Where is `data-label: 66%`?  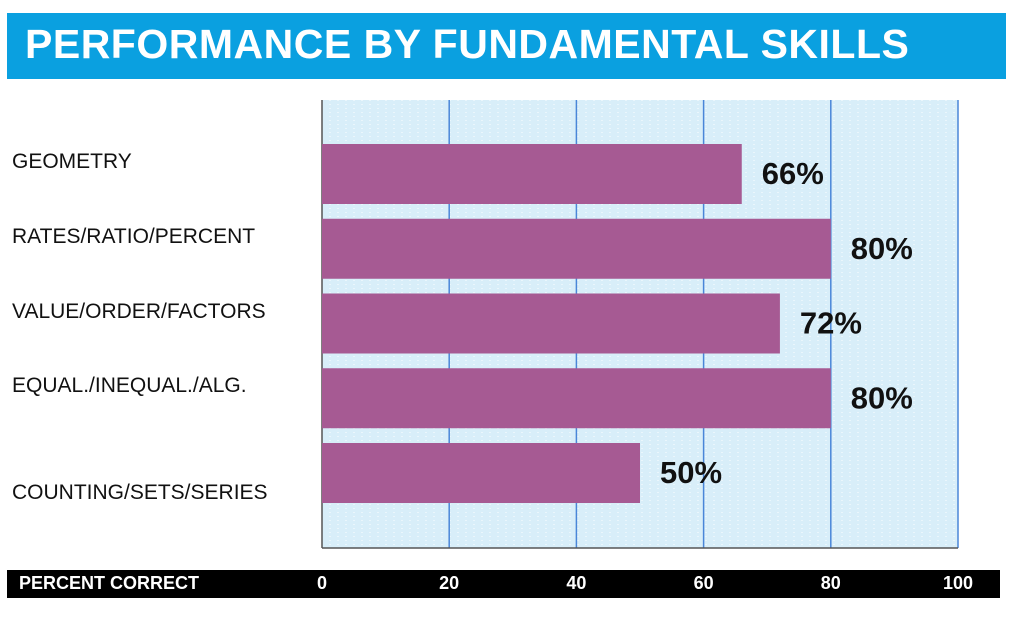
data-label: 66% is located at coordinates (793, 173).